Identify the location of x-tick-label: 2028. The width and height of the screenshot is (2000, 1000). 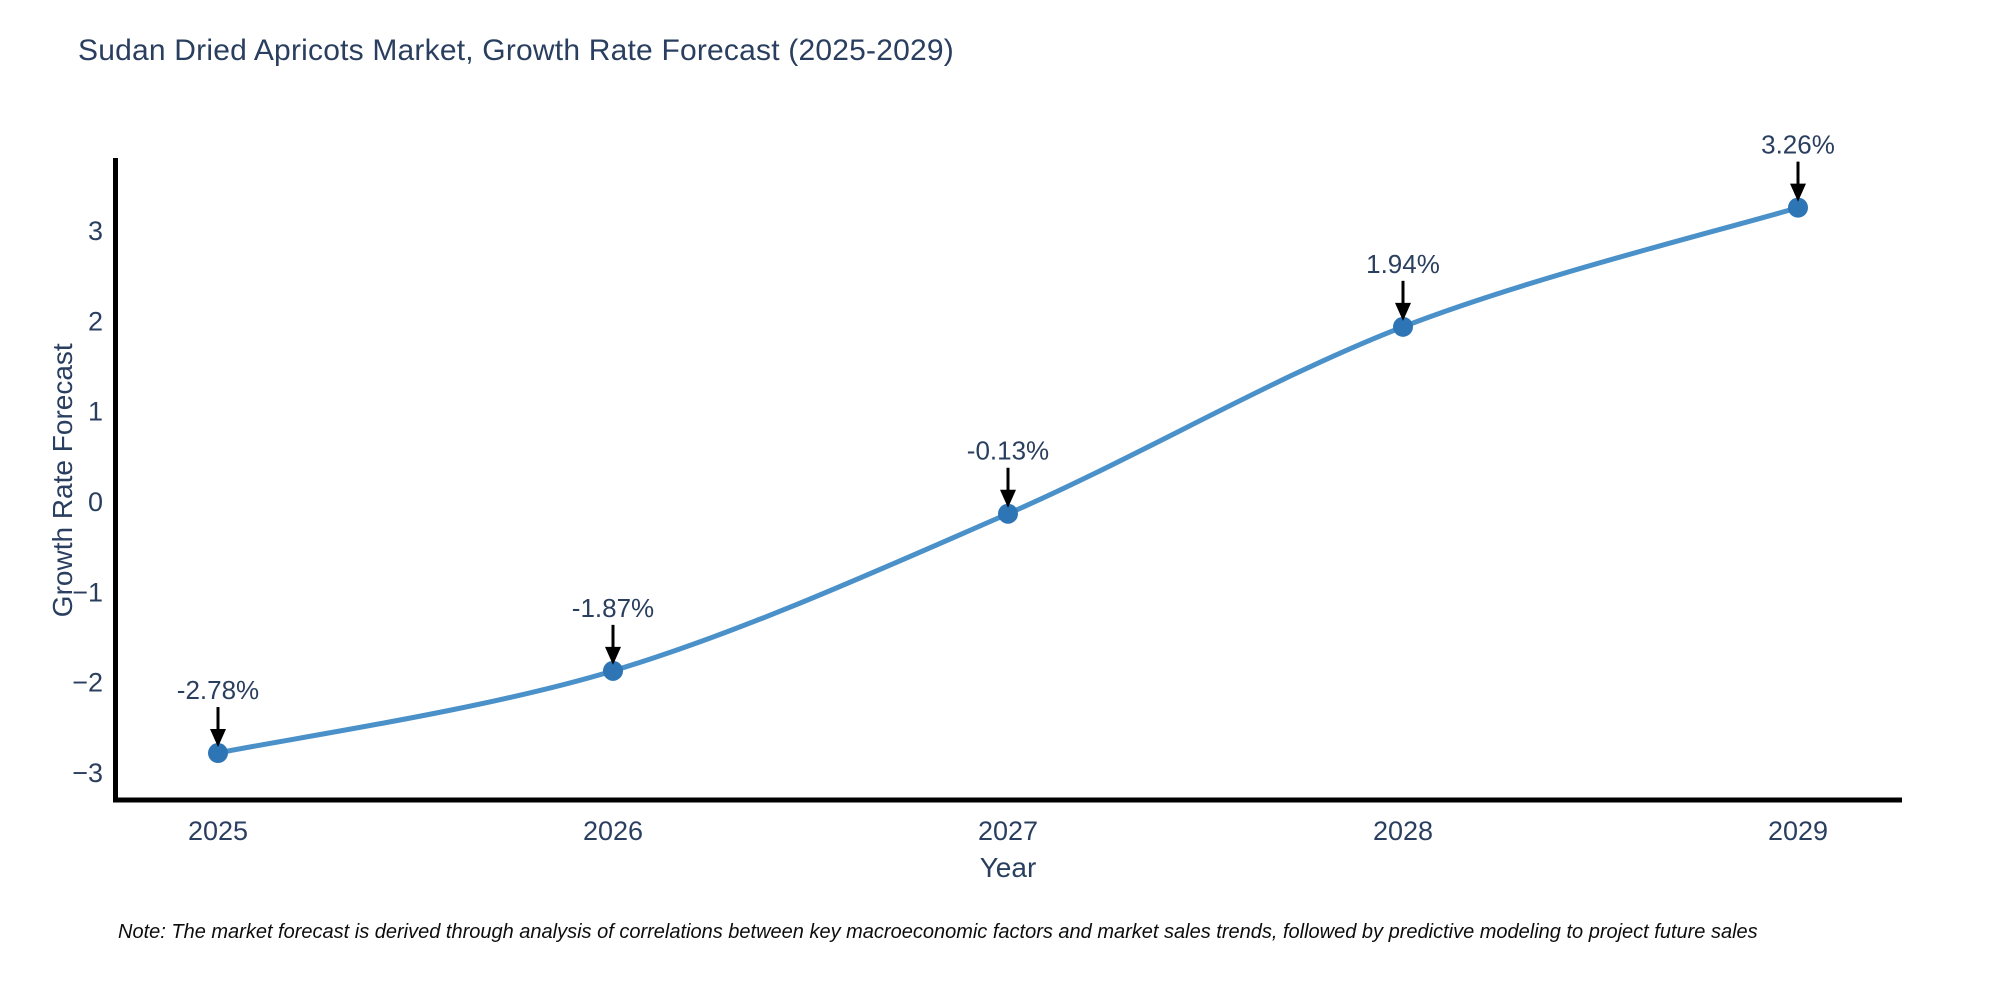
(1403, 831).